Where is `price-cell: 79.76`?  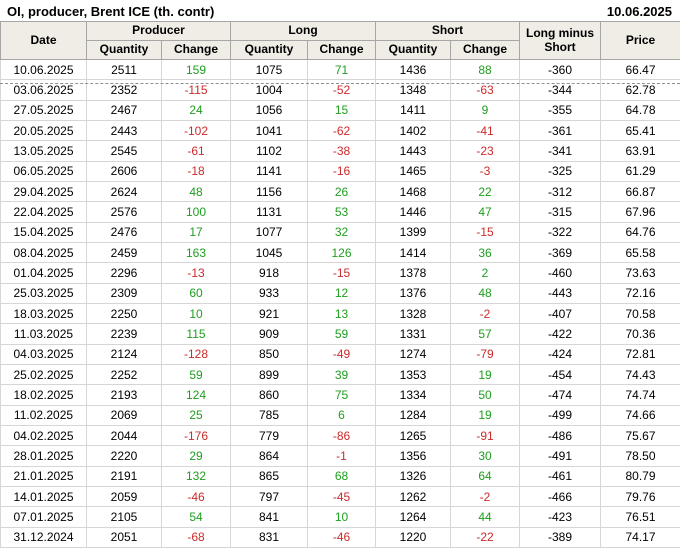
price-cell: 79.76 is located at coordinates (640, 496).